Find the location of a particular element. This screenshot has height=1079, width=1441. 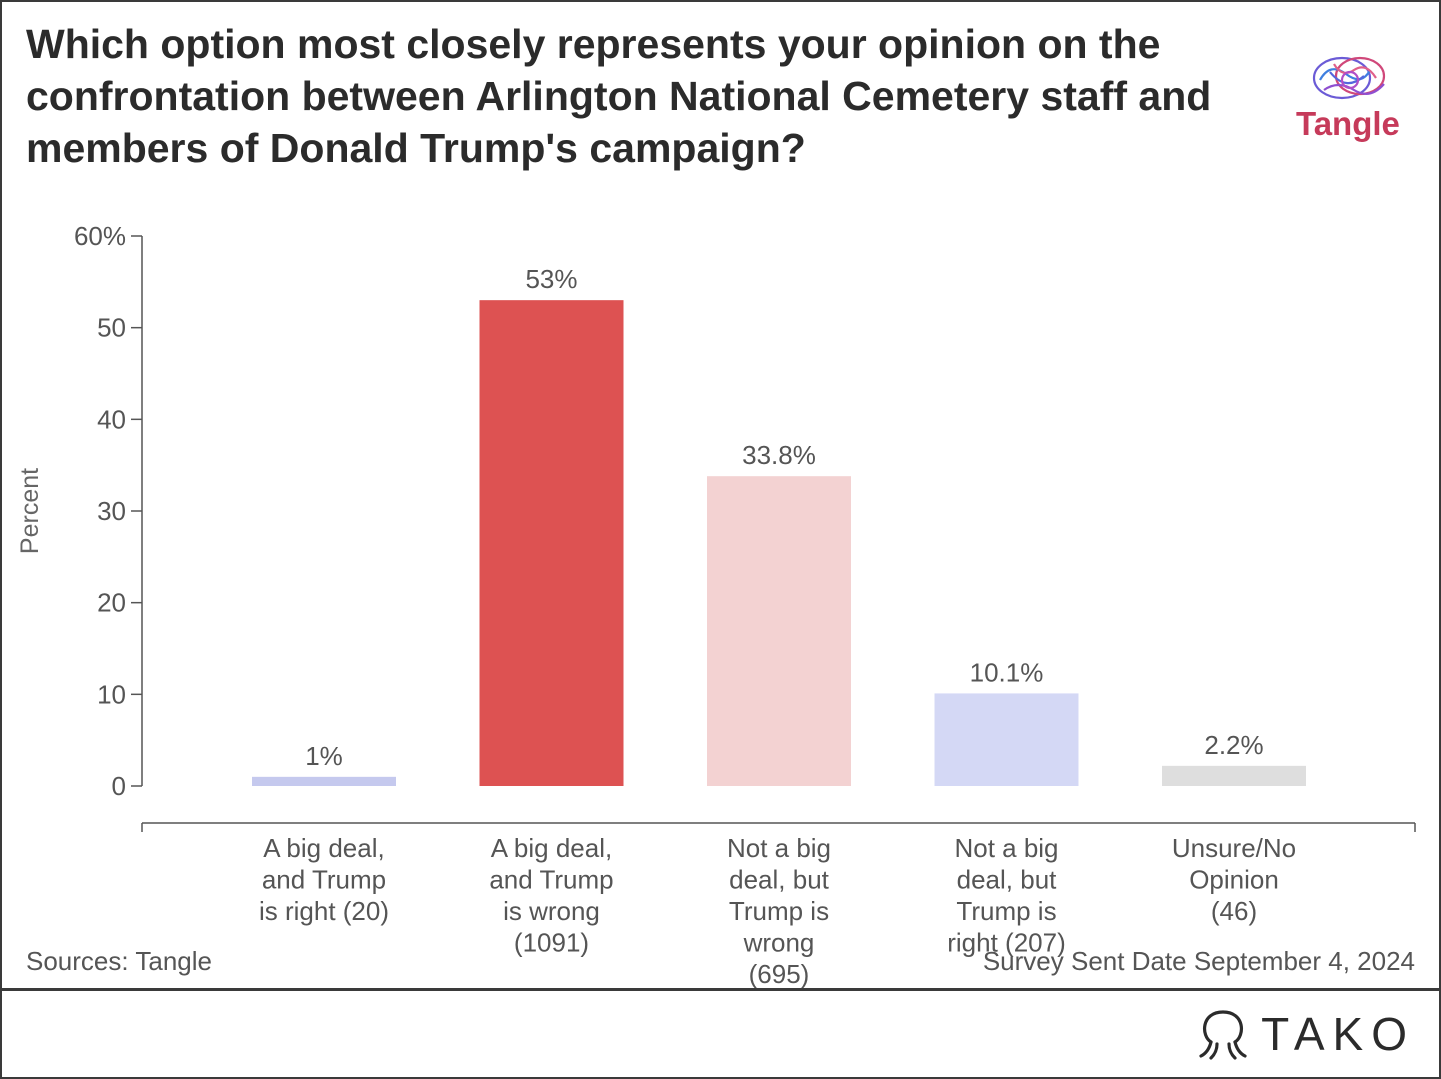

tako-logo: TAKO is located at coordinates (1306, 1034).